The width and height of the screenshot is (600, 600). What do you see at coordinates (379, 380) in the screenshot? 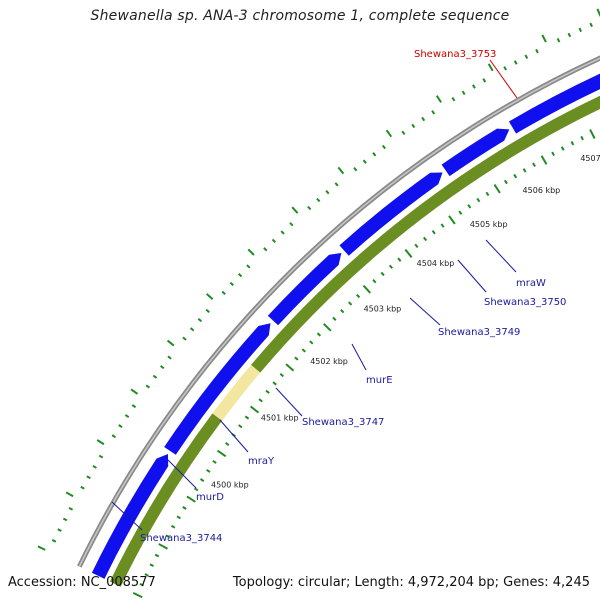
I see `gene-label: murE` at bounding box center [379, 380].